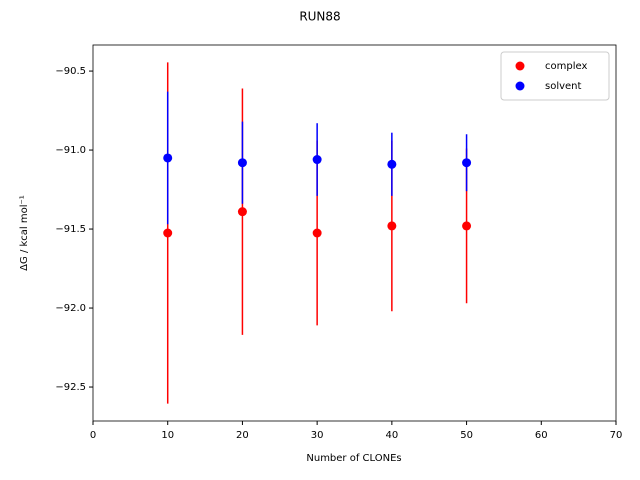 The height and width of the screenshot is (480, 640). What do you see at coordinates (555, 76) in the screenshot?
I see `legend-box` at bounding box center [555, 76].